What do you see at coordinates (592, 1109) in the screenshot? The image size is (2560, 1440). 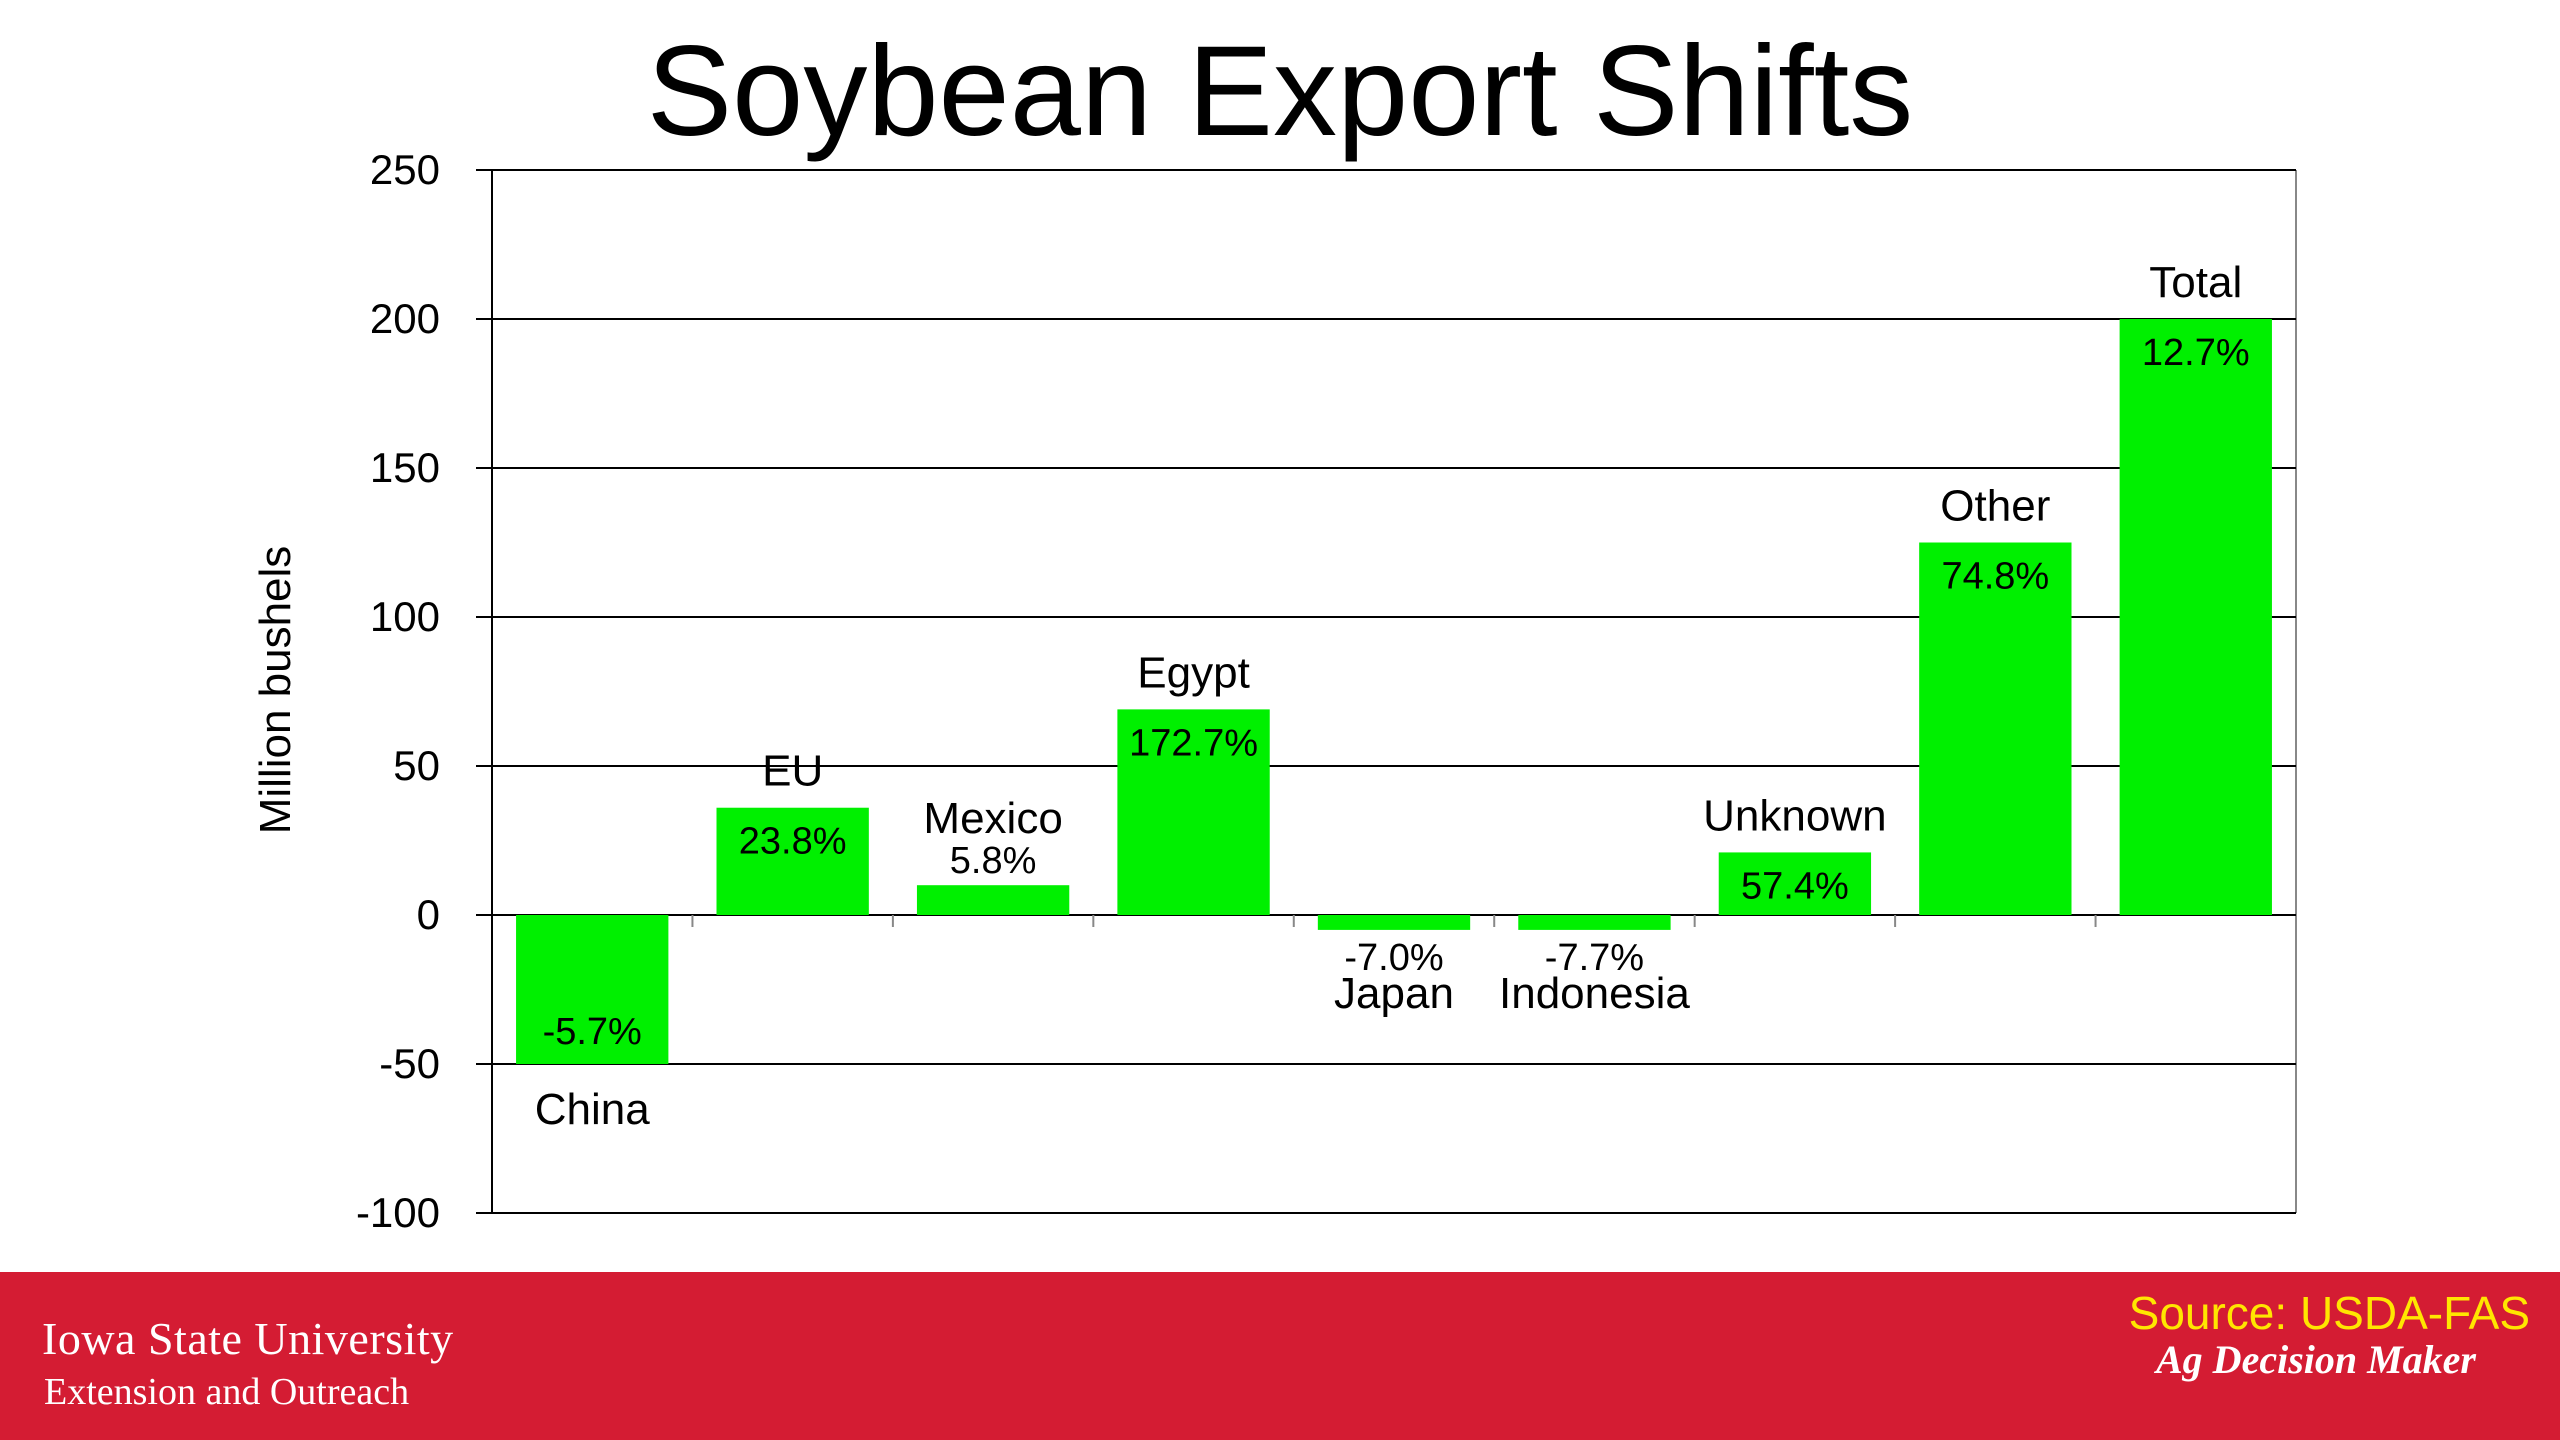 I see `category-label: China` at bounding box center [592, 1109].